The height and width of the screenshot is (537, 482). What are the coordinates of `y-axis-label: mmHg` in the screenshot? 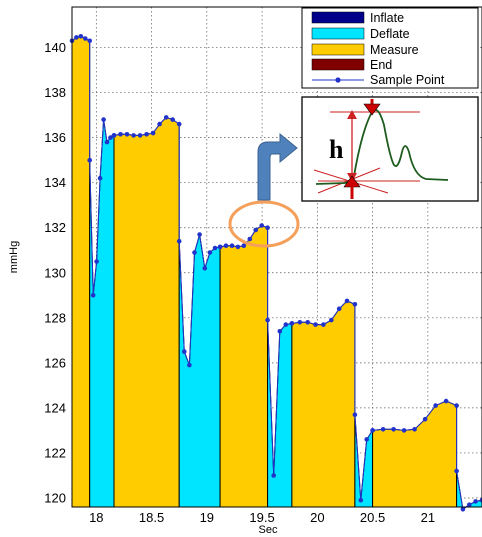 It's located at (14, 257).